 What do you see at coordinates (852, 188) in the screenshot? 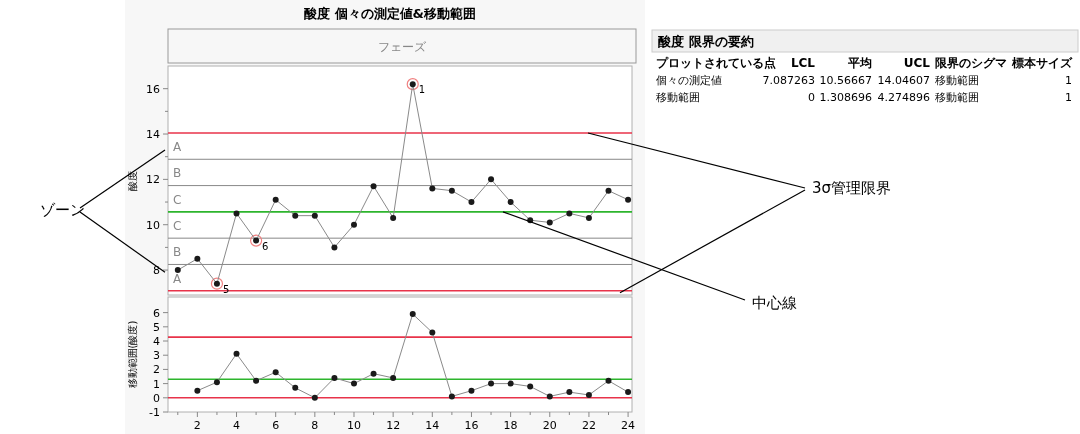
I see `text: 3σ管理限界` at bounding box center [852, 188].